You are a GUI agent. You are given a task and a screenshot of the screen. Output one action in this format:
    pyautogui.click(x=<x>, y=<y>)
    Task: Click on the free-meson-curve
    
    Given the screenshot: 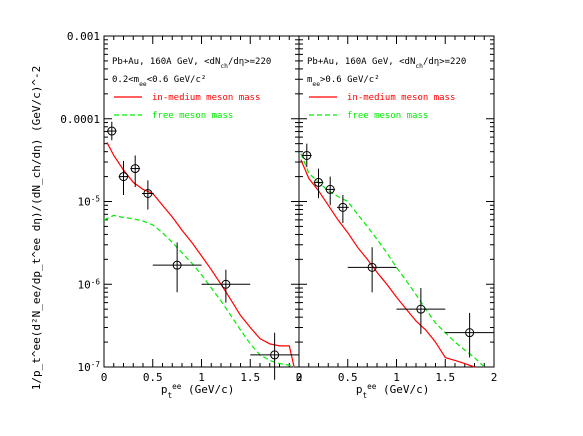 What is the action you would take?
    pyautogui.click(x=199, y=291)
    